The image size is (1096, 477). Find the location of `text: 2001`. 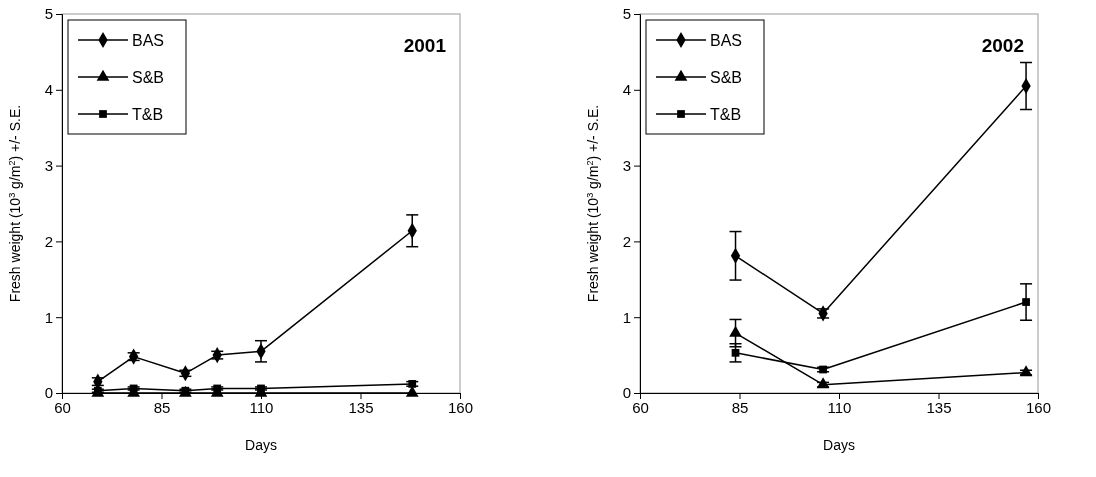

text: 2001 is located at coordinates (425, 45).